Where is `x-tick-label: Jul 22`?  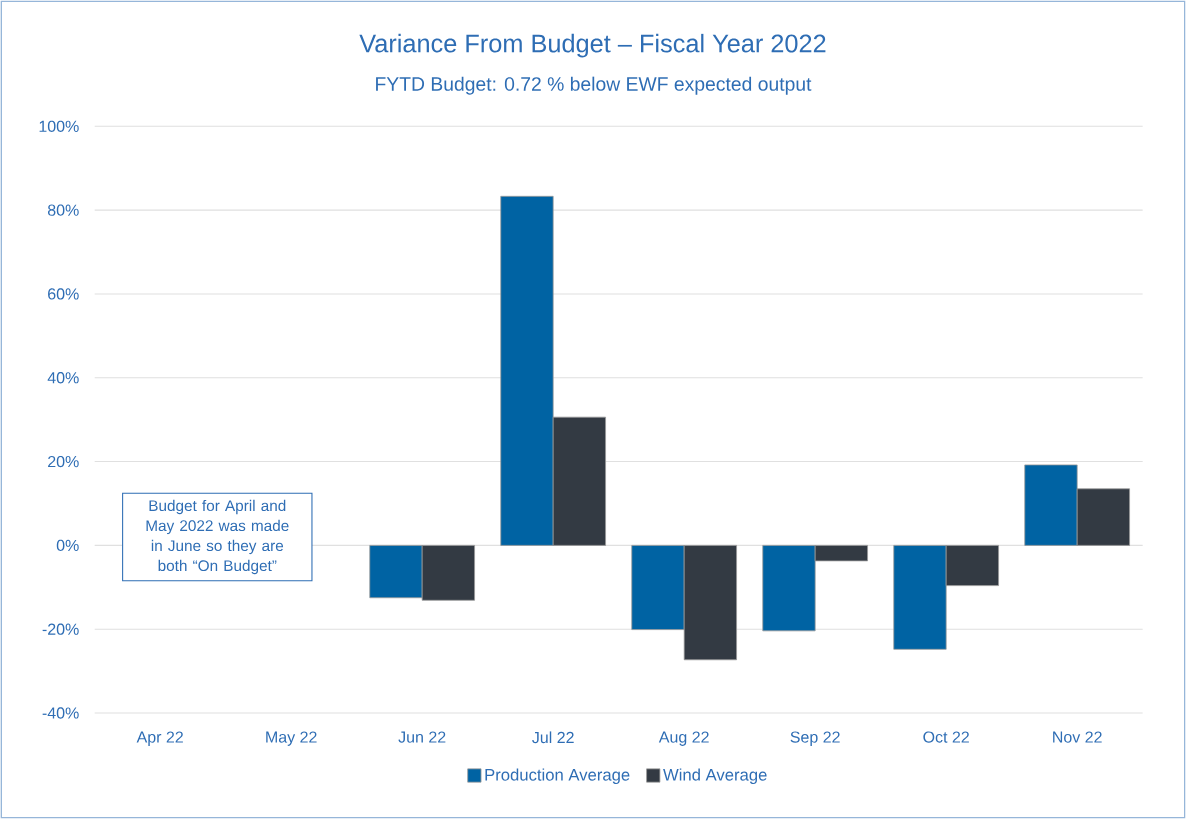
x-tick-label: Jul 22 is located at coordinates (553, 737).